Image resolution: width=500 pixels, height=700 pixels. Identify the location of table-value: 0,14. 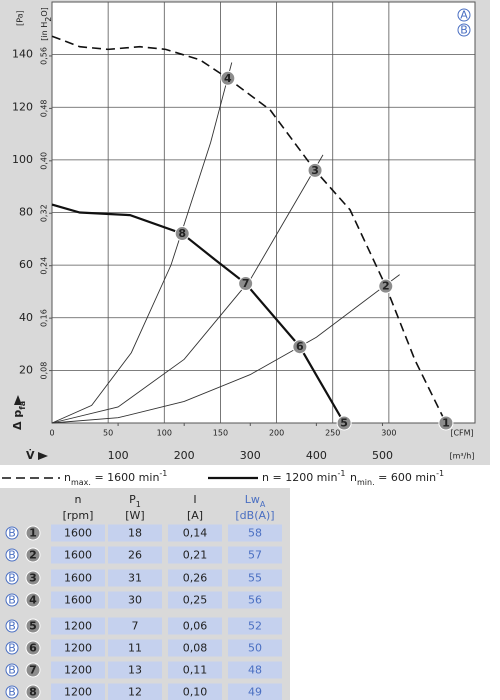
(195, 533).